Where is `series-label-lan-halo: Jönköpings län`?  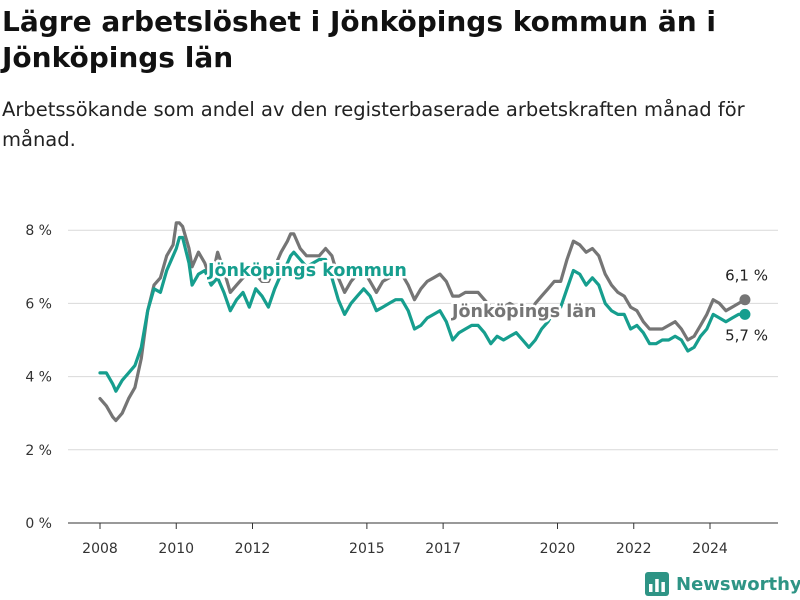
series-label-lan-halo: Jönköpings län is located at coordinates (523, 312).